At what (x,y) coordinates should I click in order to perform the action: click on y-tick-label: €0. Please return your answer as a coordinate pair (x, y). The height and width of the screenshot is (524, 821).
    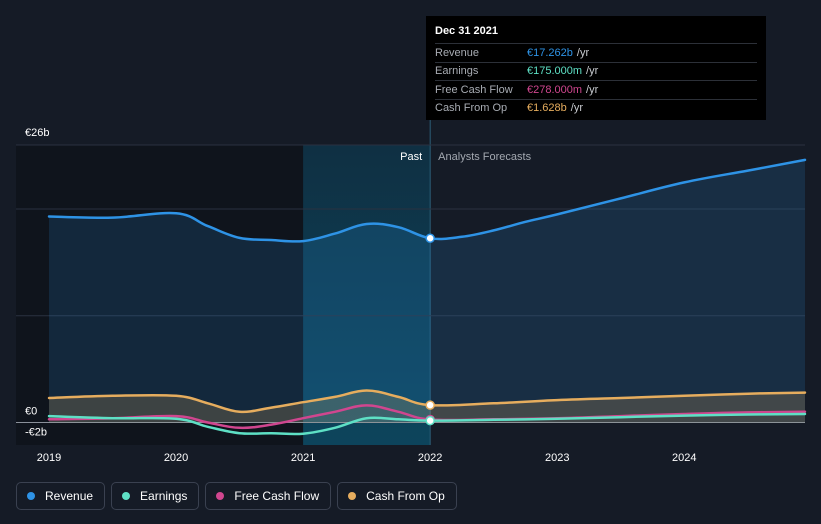
    Looking at the image, I should click on (31, 412).